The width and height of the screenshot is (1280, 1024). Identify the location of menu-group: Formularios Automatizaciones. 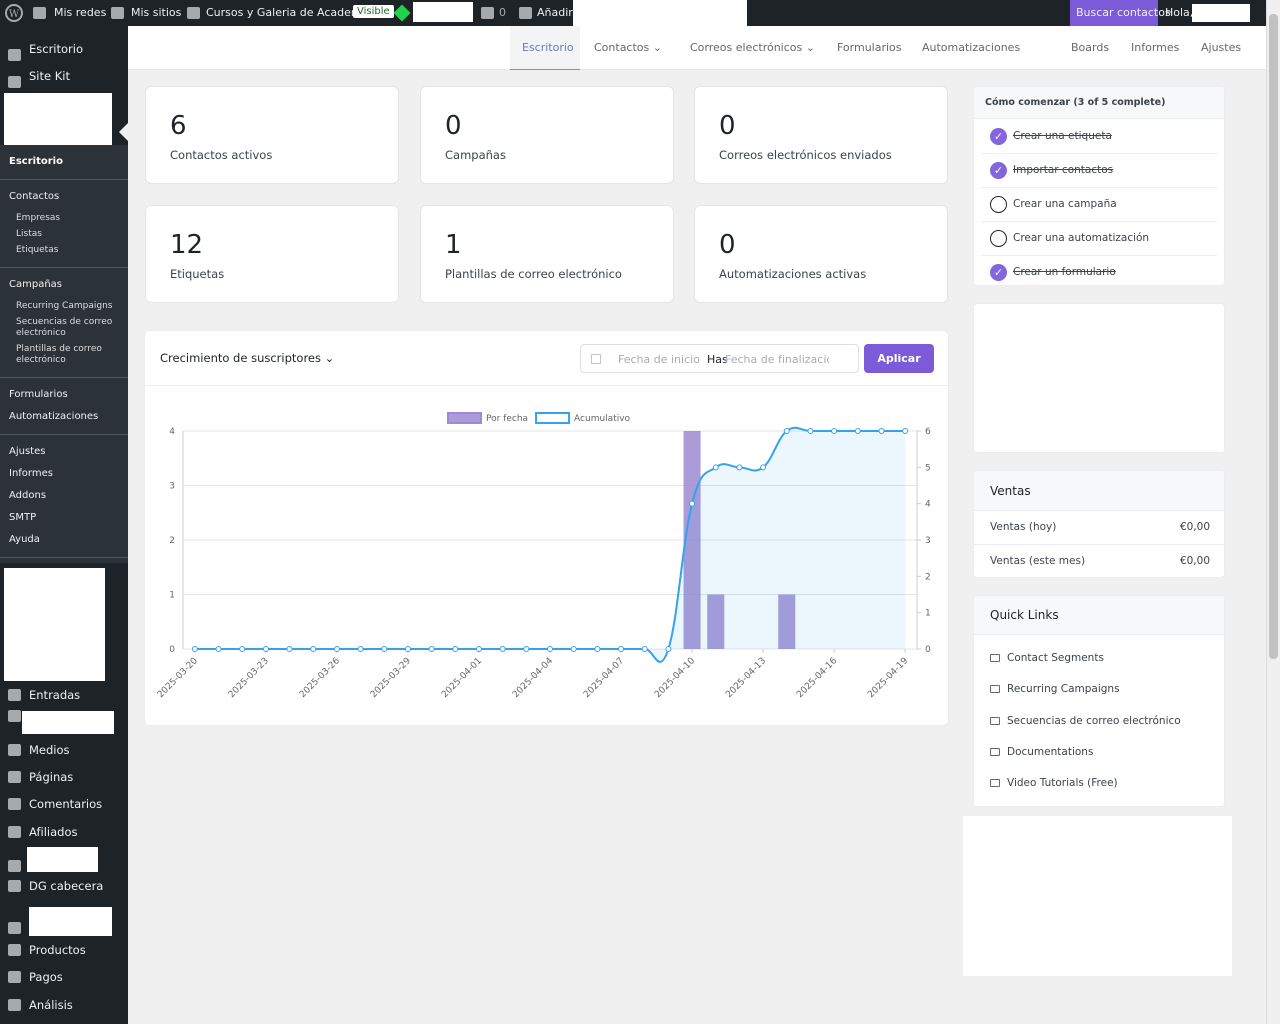
(64, 406).